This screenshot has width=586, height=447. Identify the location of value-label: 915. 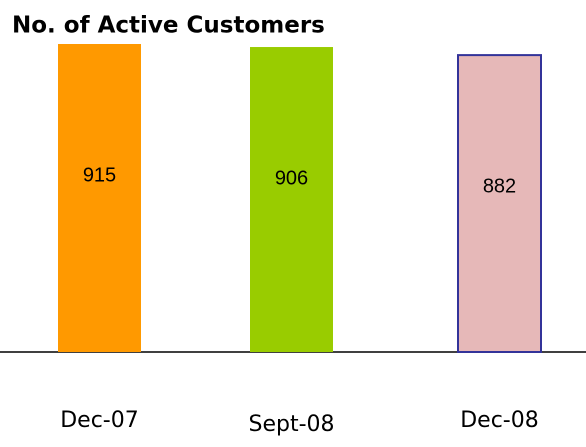
(99, 175).